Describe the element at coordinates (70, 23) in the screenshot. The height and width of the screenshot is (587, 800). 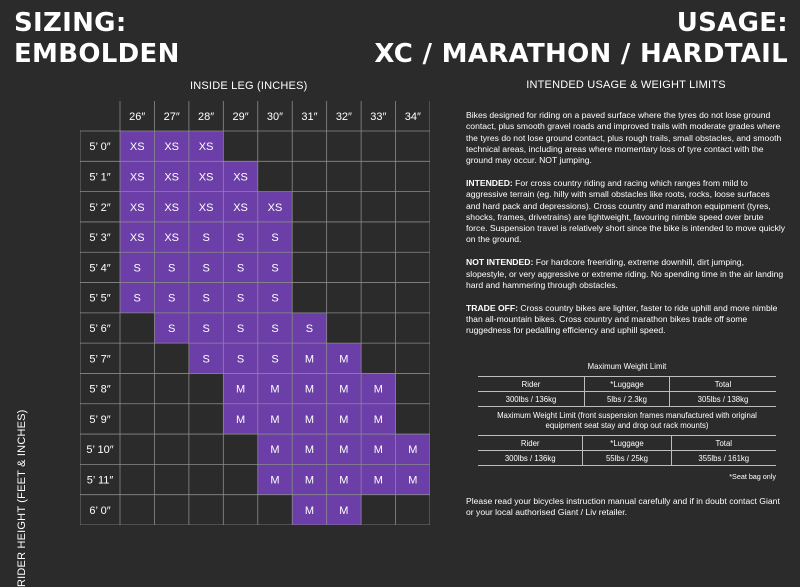
I see `sizing-title-line1: SIZING:` at that location.